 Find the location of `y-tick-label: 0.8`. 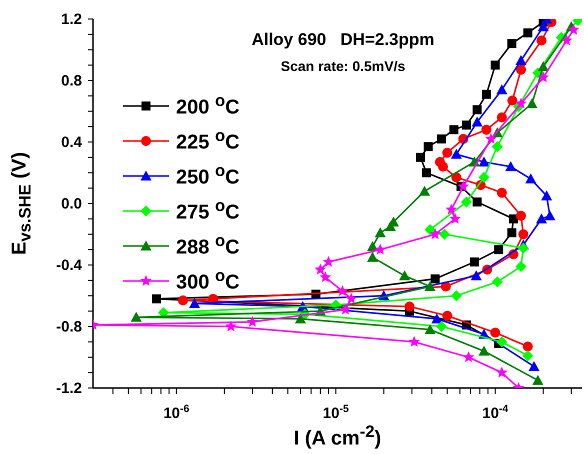

y-tick-label: 0.8 is located at coordinates (71, 81).